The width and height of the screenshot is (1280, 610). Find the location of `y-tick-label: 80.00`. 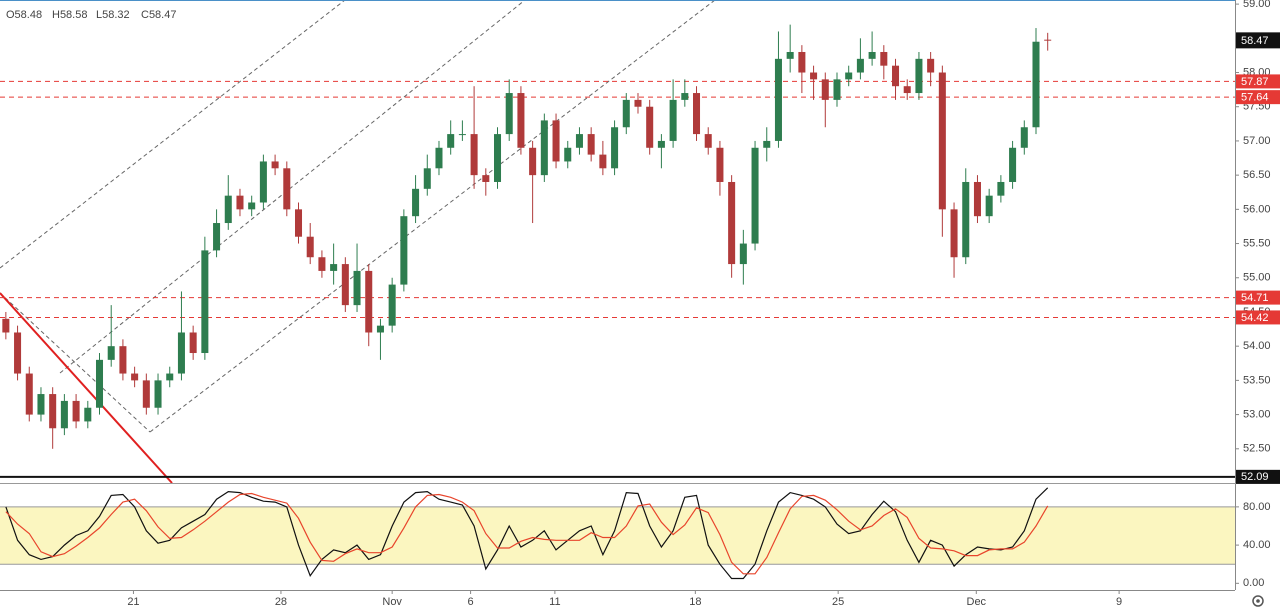

y-tick-label: 80.00 is located at coordinates (1257, 507).